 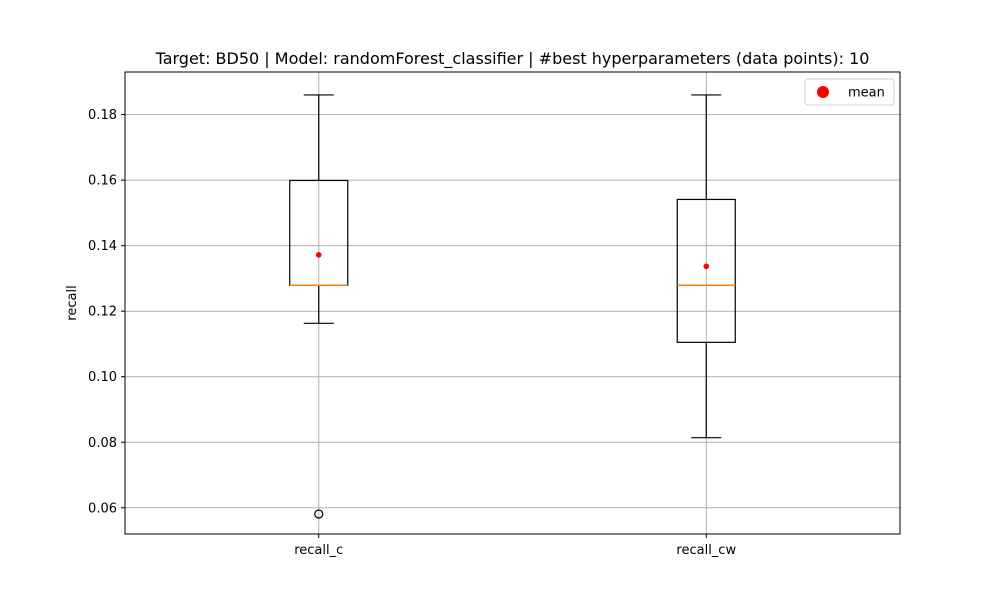 What do you see at coordinates (102, 508) in the screenshot?
I see `y-tick-label: 0.06` at bounding box center [102, 508].